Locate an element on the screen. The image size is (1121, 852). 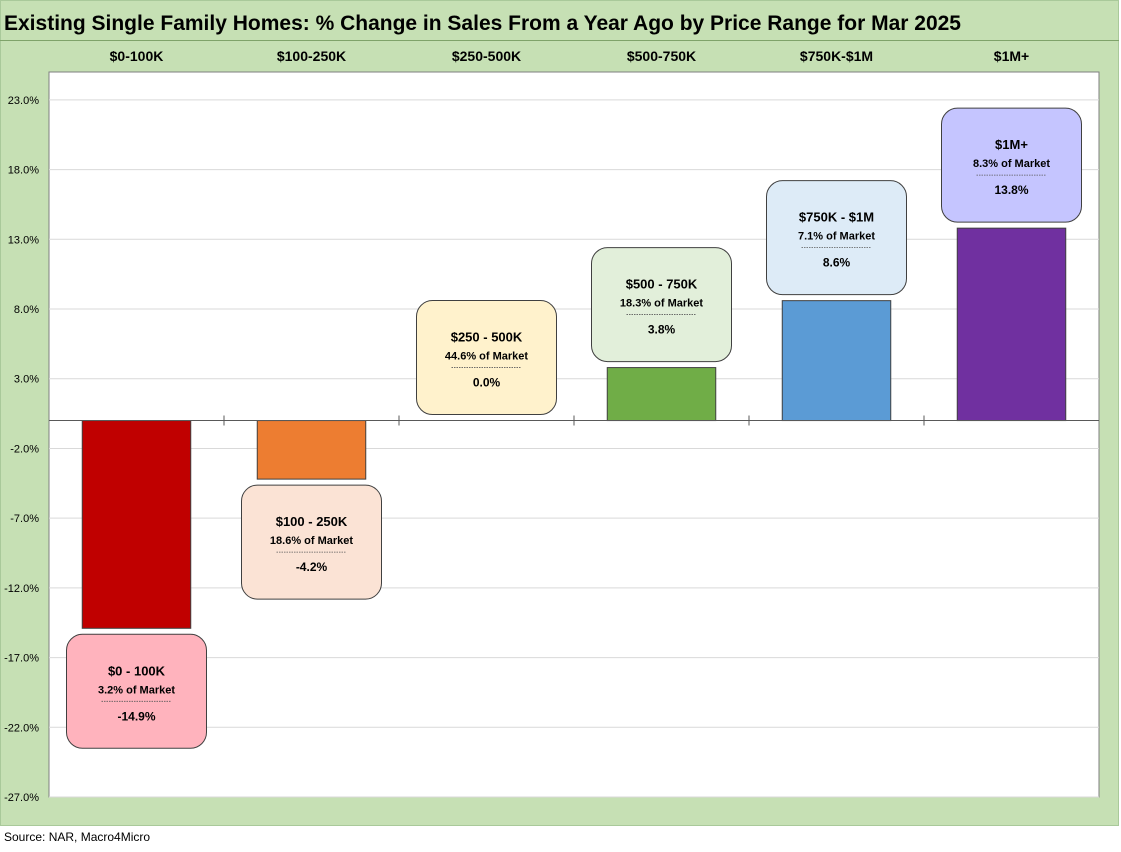
y-tick-label: 3.0% is located at coordinates (26, 380).